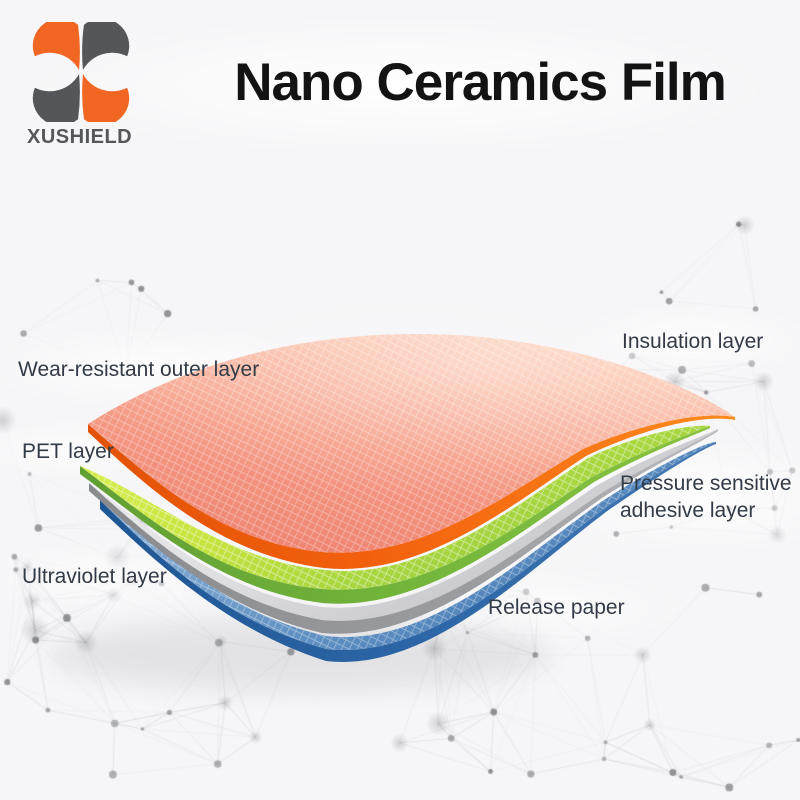  What do you see at coordinates (480, 82) in the screenshot?
I see `page-title: Nano Ceramics Film` at bounding box center [480, 82].